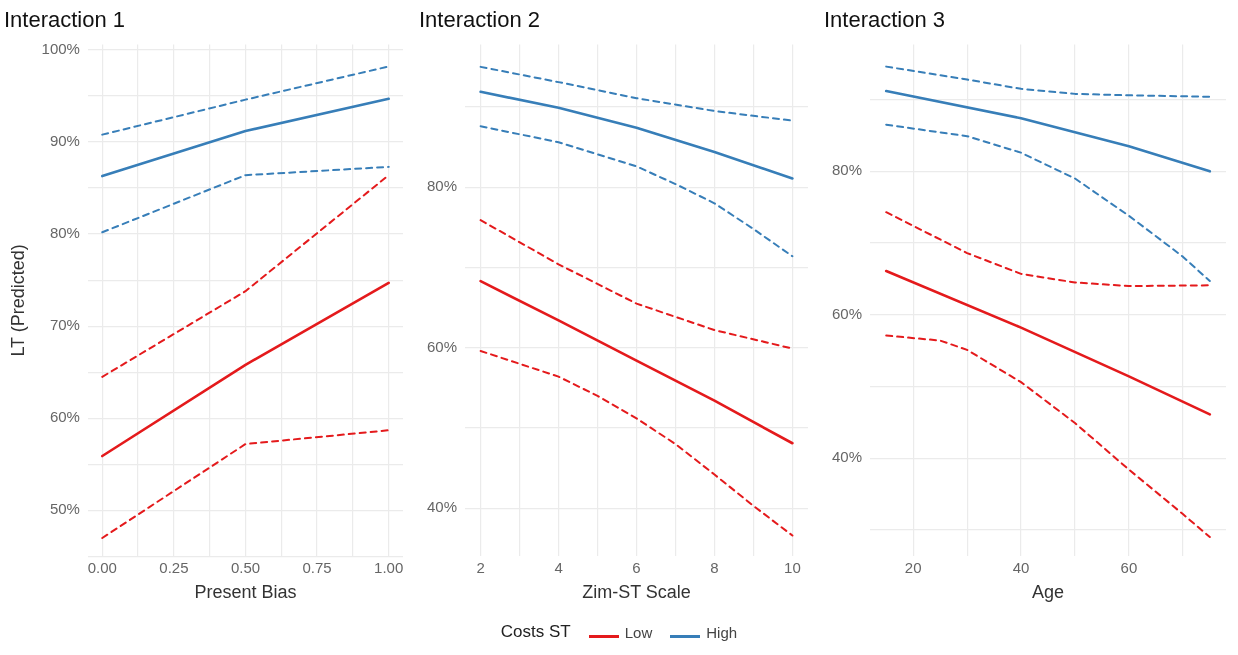 This screenshot has height=655, width=1238. Describe the element at coordinates (558, 567) in the screenshot. I see `x-tick-label: 4` at that location.